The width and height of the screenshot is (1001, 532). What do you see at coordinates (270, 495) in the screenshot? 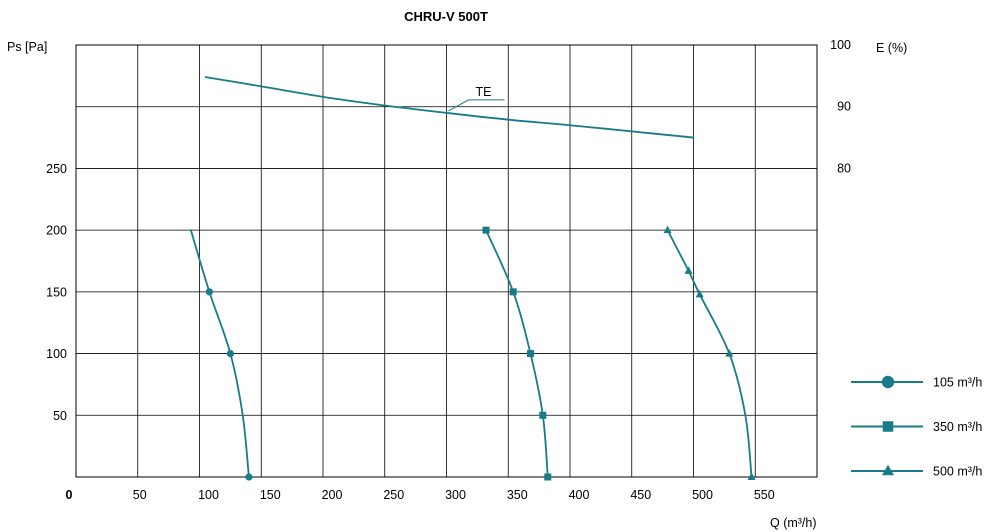
I see `x-tick-label: 150` at bounding box center [270, 495].